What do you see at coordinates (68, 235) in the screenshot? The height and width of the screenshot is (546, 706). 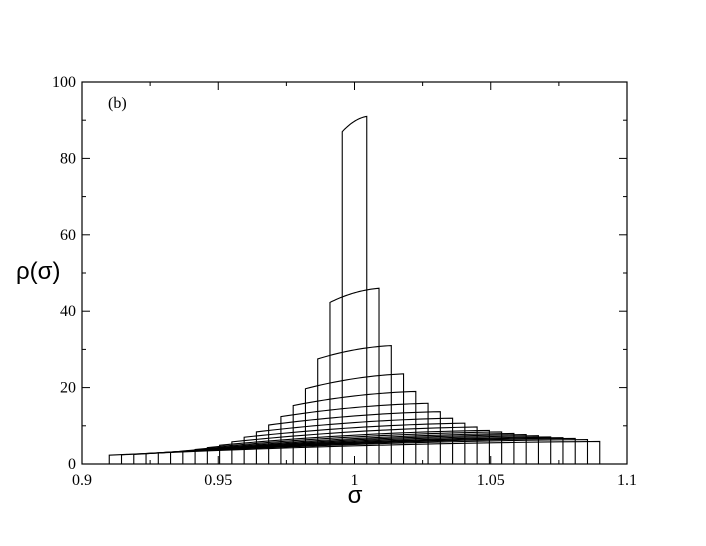 I see `y-tick-label: 60` at bounding box center [68, 235].